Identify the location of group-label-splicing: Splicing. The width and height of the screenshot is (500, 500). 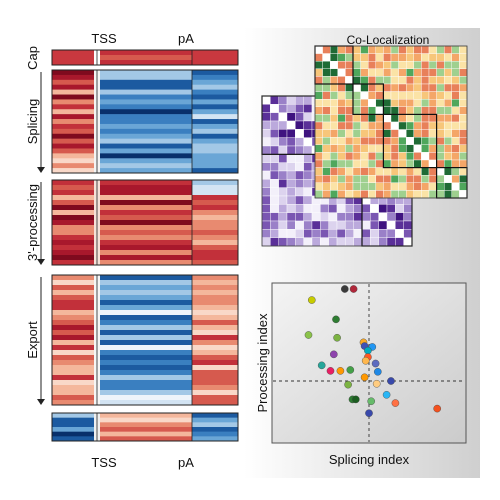
(32, 122).